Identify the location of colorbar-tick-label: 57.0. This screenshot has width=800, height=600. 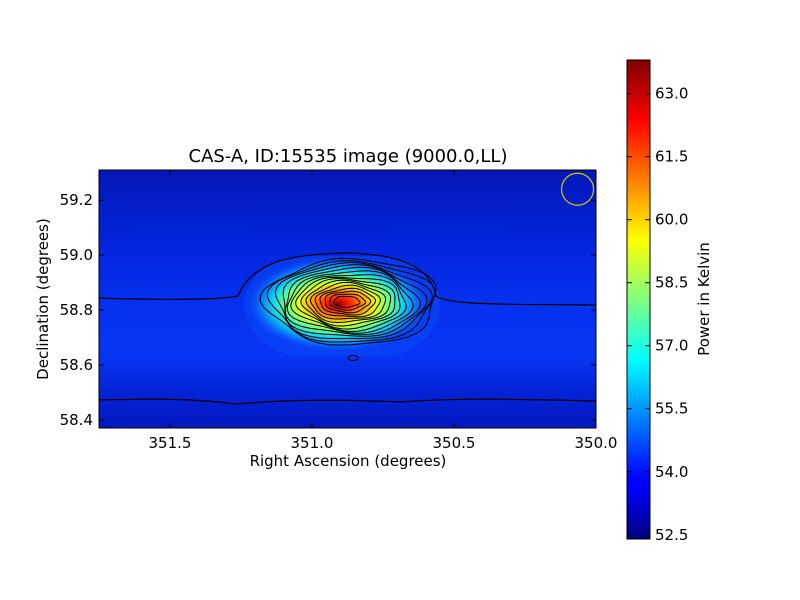
(671, 346).